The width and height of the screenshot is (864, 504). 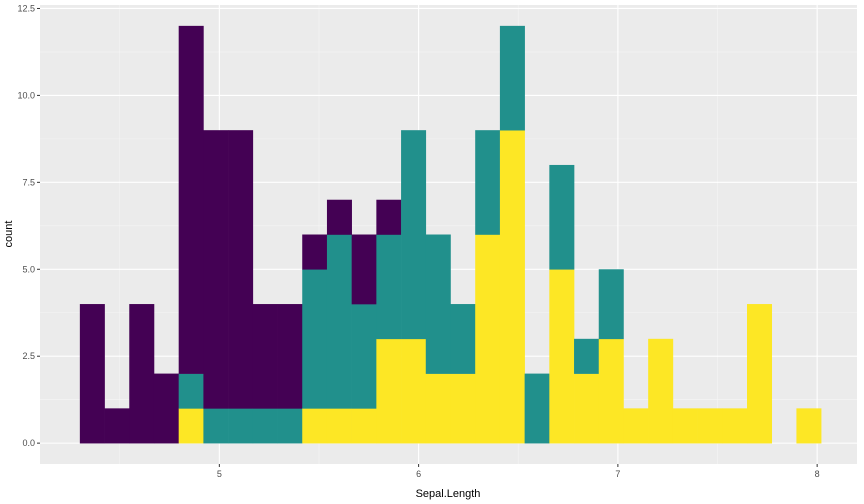 I want to click on x-axis-title: Sepal.Length, so click(x=448, y=494).